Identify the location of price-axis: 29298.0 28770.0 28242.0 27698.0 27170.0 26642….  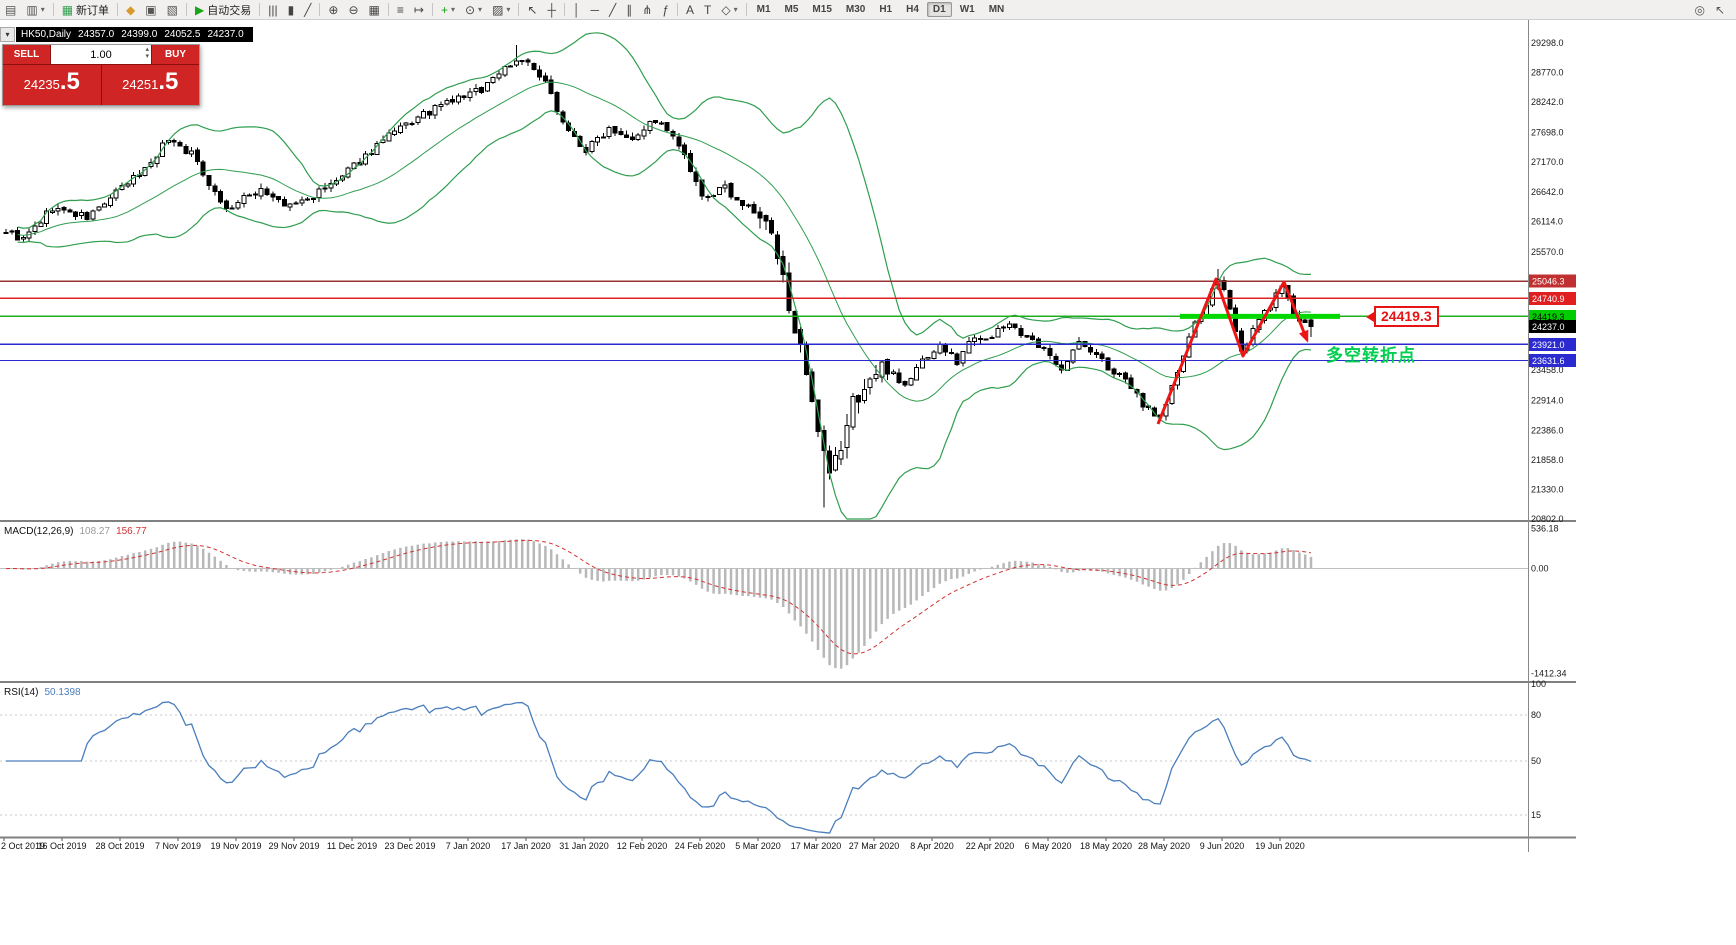
(1552, 436).